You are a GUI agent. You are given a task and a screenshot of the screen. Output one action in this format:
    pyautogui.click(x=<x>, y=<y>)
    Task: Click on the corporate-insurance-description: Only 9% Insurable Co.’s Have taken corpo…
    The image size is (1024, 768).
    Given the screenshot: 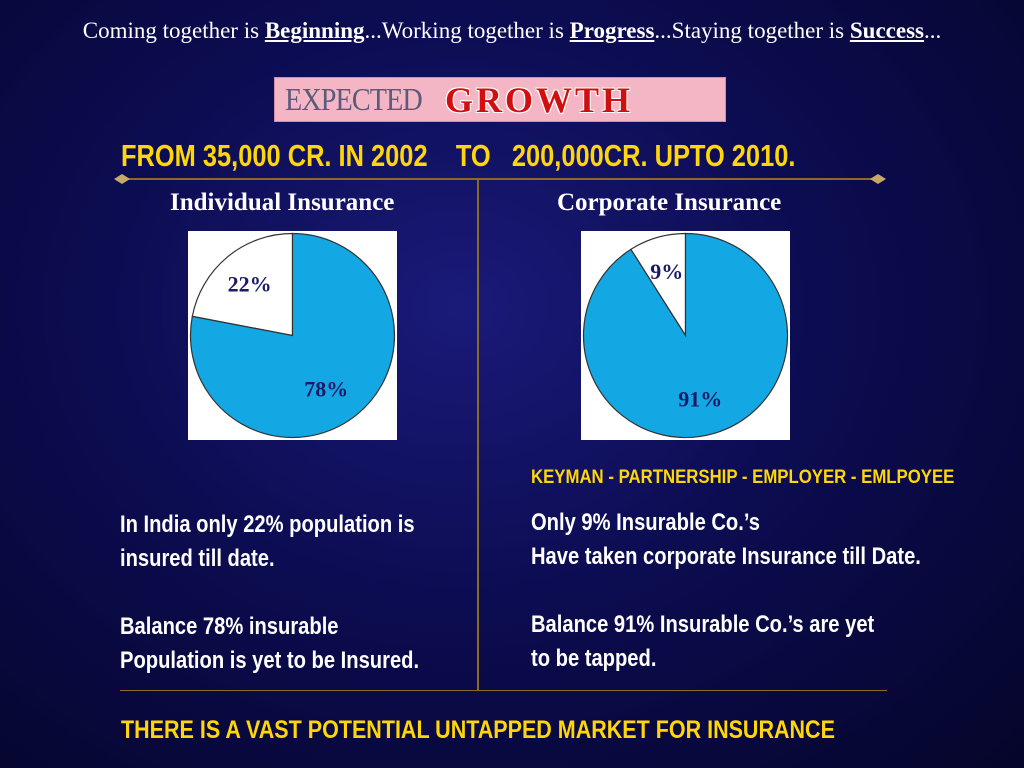 What is the action you would take?
    pyautogui.click(x=726, y=591)
    